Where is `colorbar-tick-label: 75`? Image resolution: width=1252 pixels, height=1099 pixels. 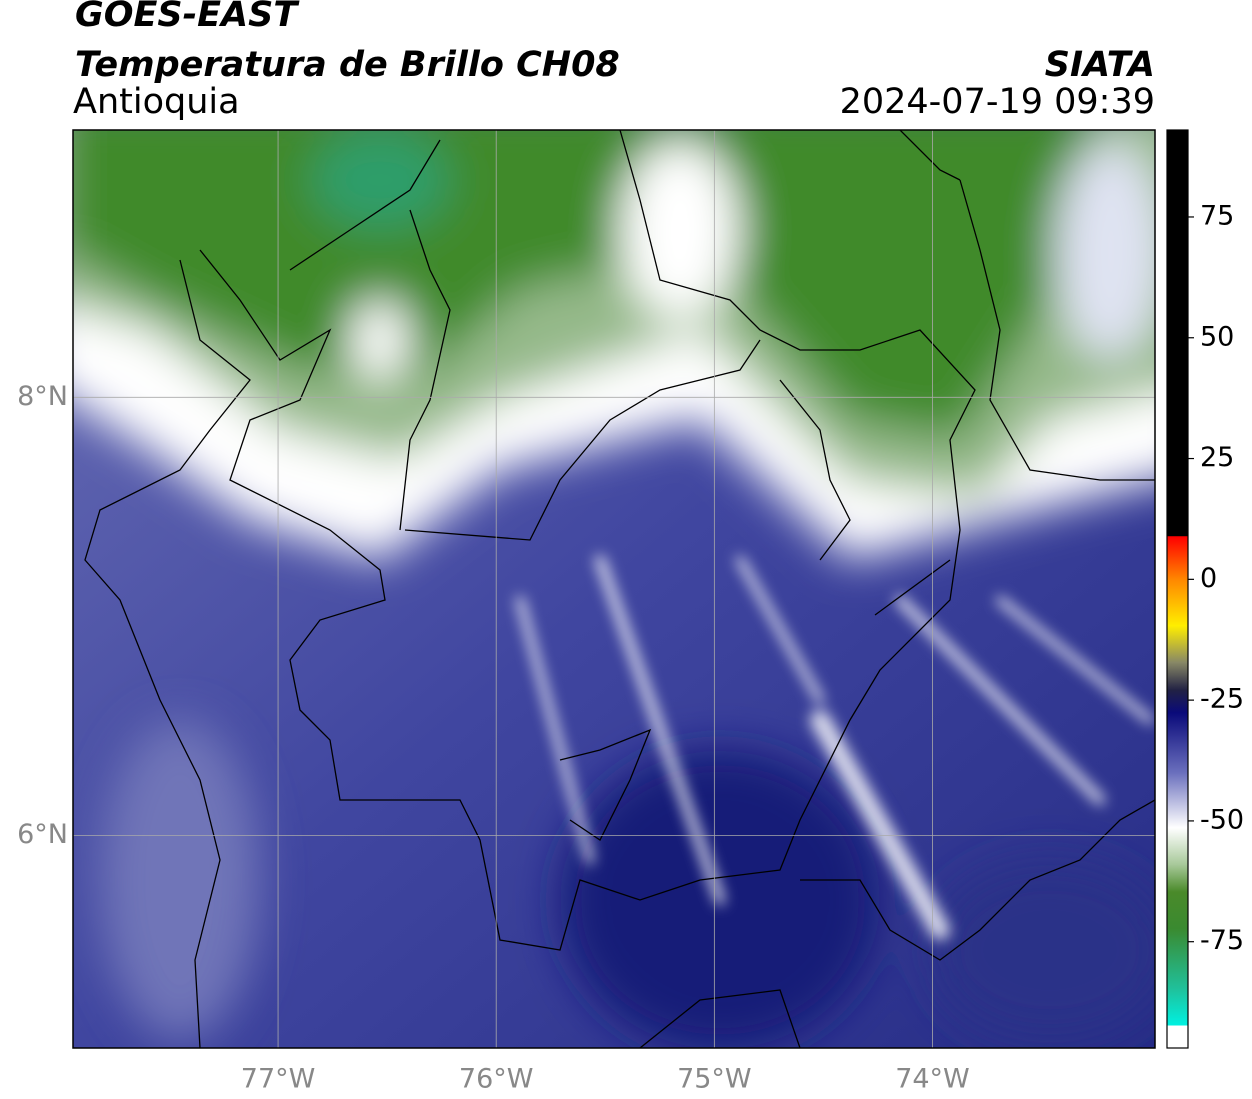 colorbar-tick-label: 75 is located at coordinates (1217, 215).